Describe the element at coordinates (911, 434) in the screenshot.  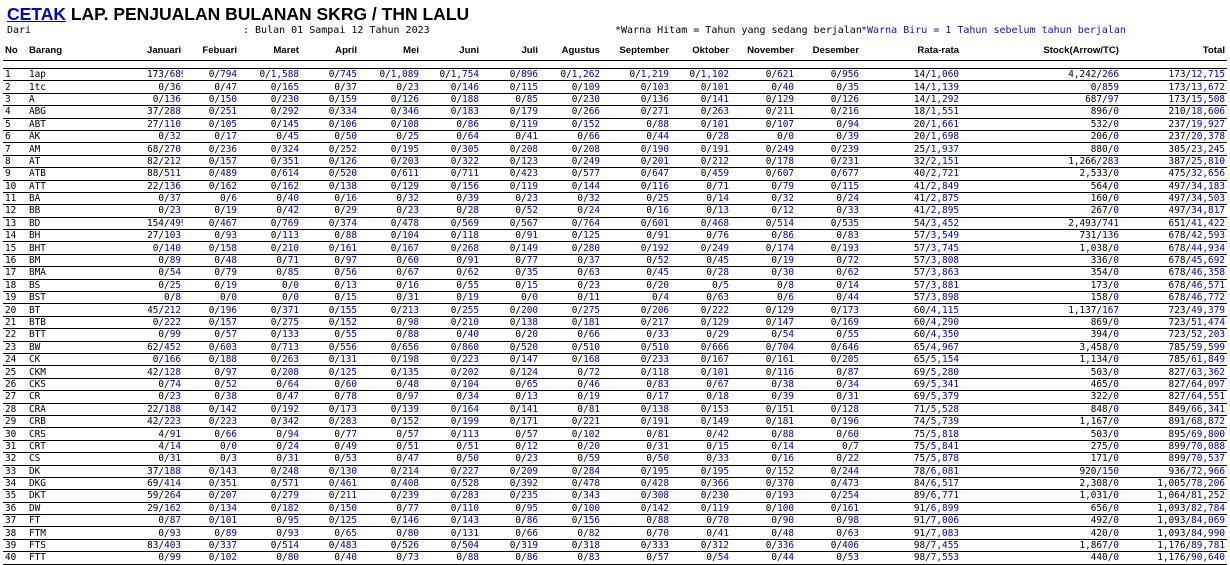
I see `table-cell: 75/5,818` at that location.